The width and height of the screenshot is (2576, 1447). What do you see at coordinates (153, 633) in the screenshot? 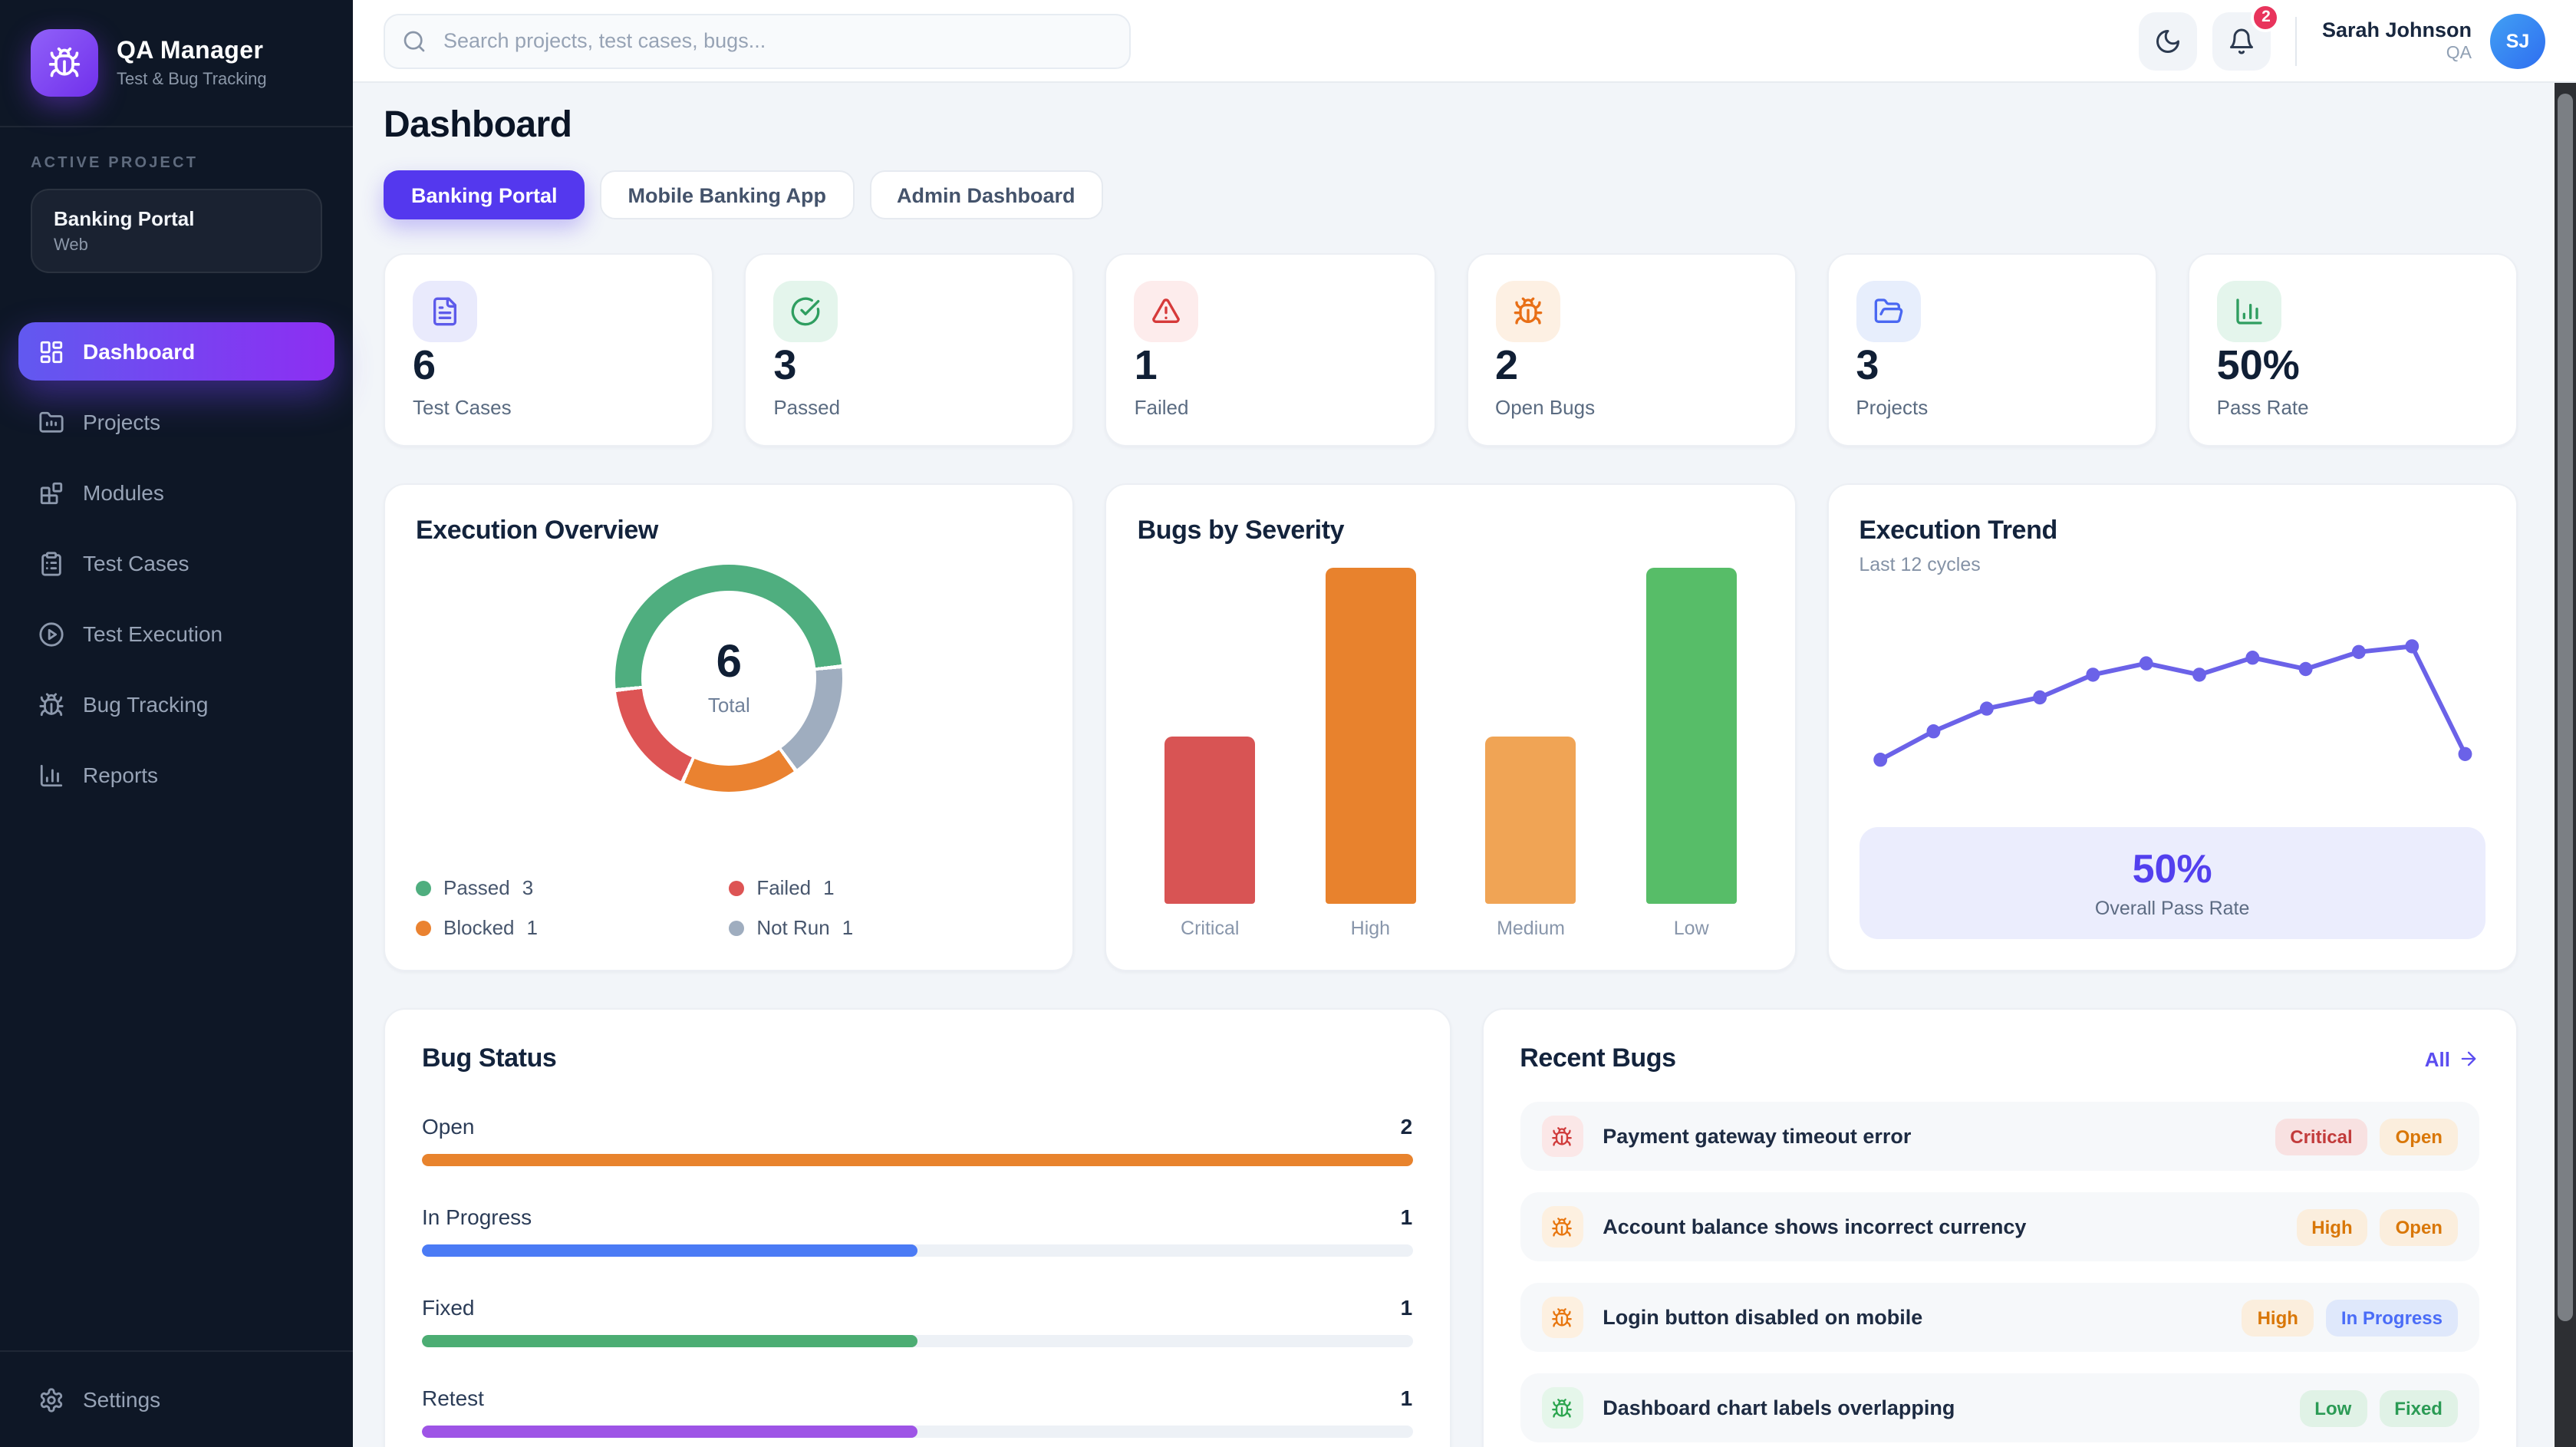
I see `sidebar-item-label: Test Execution` at bounding box center [153, 633].